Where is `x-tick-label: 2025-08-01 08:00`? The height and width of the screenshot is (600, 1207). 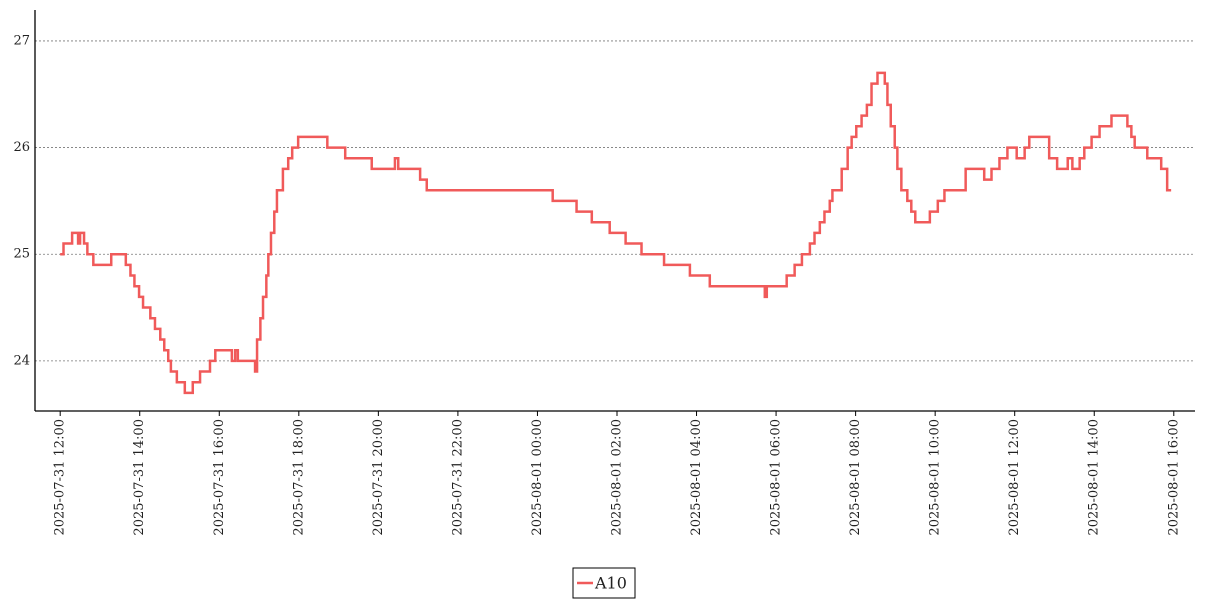 x-tick-label: 2025-08-01 08:00 is located at coordinates (855, 477).